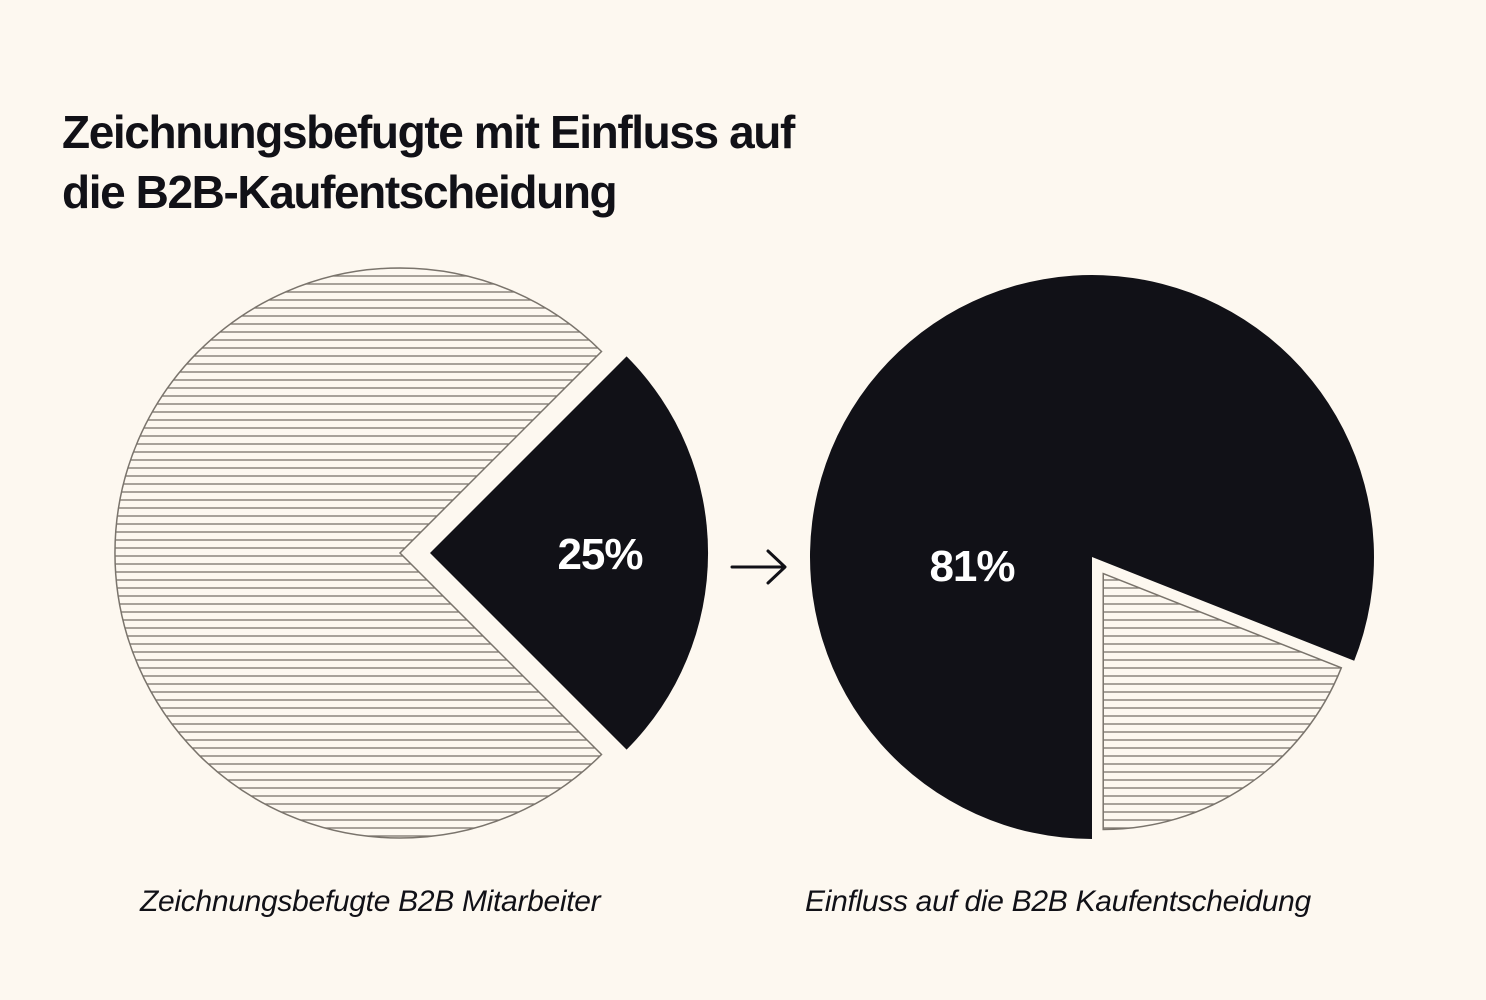 This screenshot has height=1000, width=1486. I want to click on pie-left-caption: Zeichnungsbefugte B2B Mitarbeiter, so click(370, 901).